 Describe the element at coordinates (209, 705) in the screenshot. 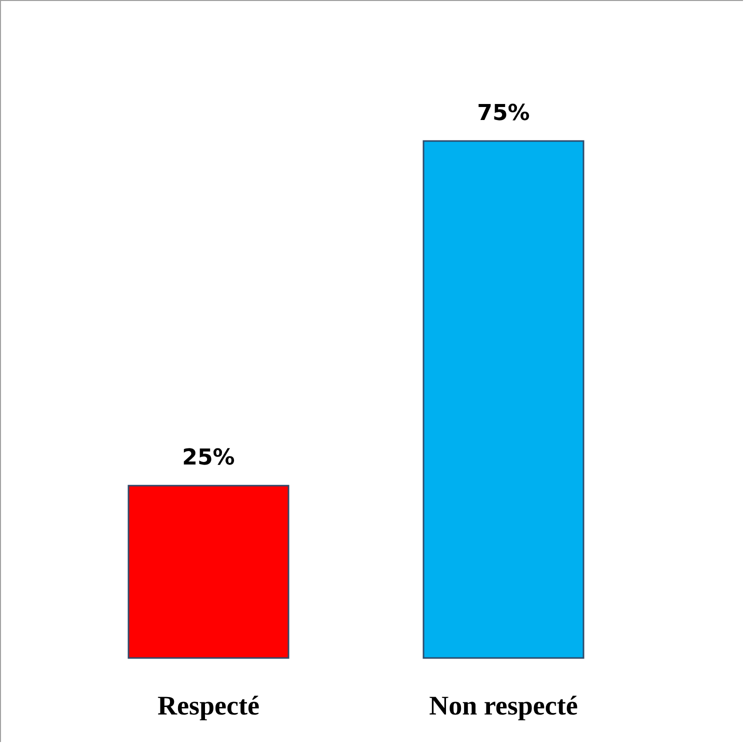

I see `x-tick-label: Respecté` at that location.